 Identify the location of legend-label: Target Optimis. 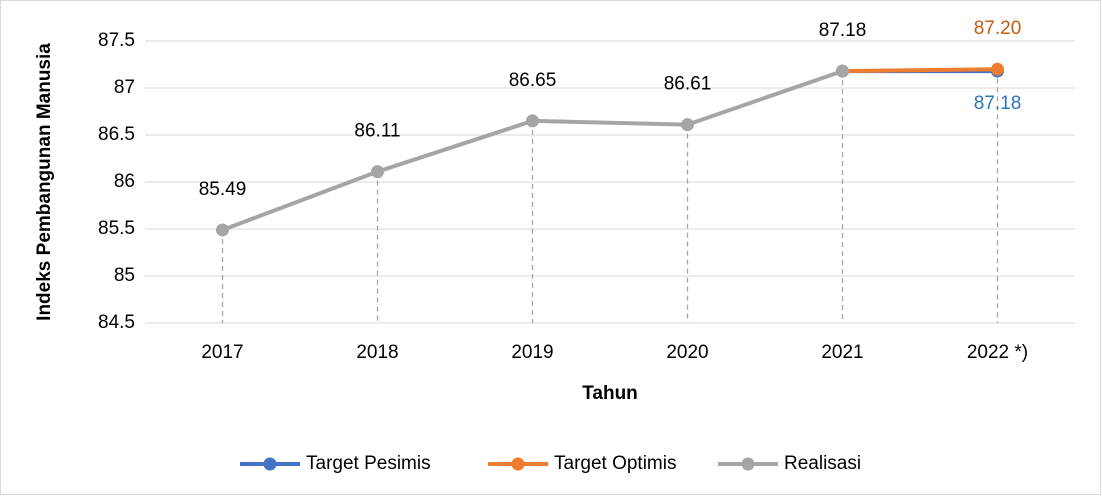
(615, 463).